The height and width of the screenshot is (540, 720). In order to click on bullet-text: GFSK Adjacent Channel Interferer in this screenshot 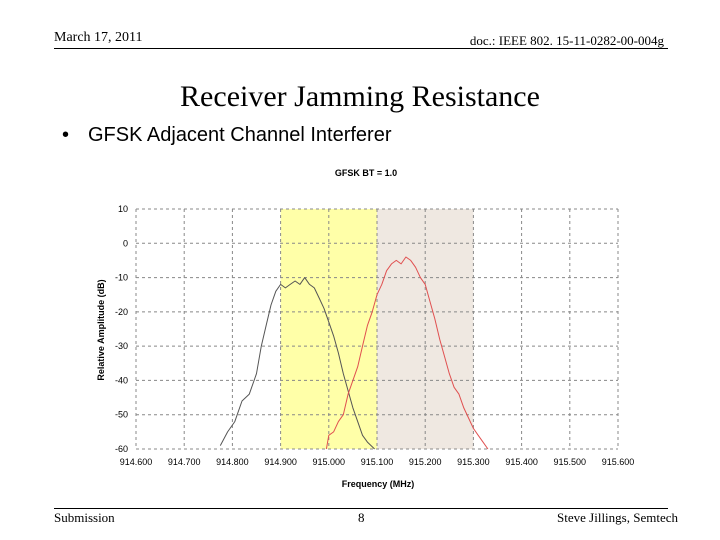, I will do `click(240, 135)`.